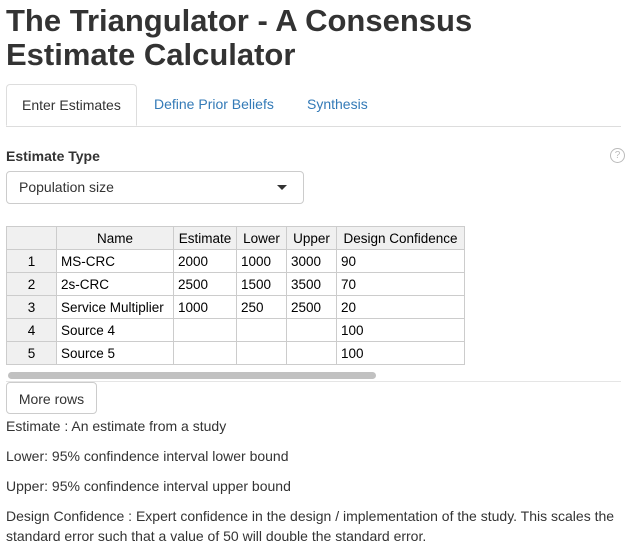 The width and height of the screenshot is (630, 558). What do you see at coordinates (337, 104) in the screenshot?
I see `tab-synthesis: Synthesis` at bounding box center [337, 104].